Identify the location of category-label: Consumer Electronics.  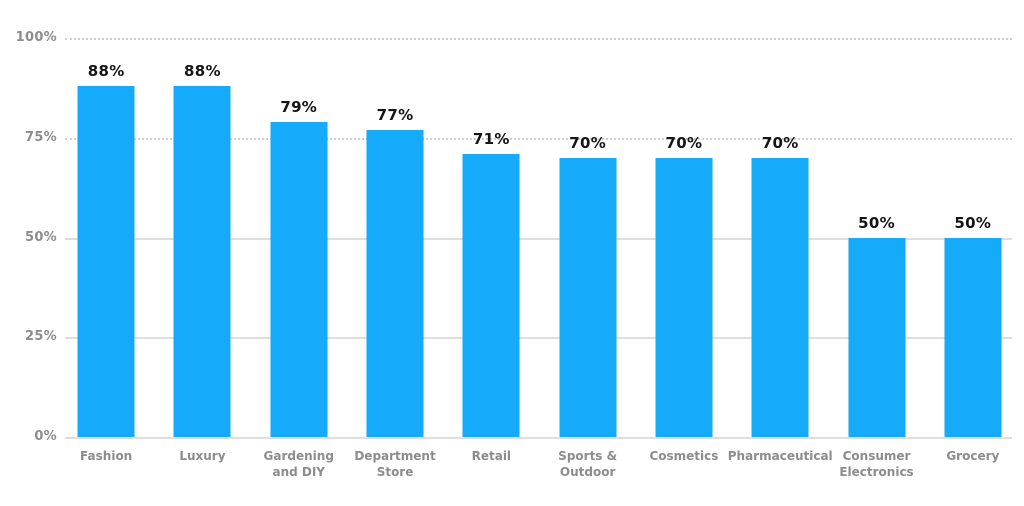
(876, 464).